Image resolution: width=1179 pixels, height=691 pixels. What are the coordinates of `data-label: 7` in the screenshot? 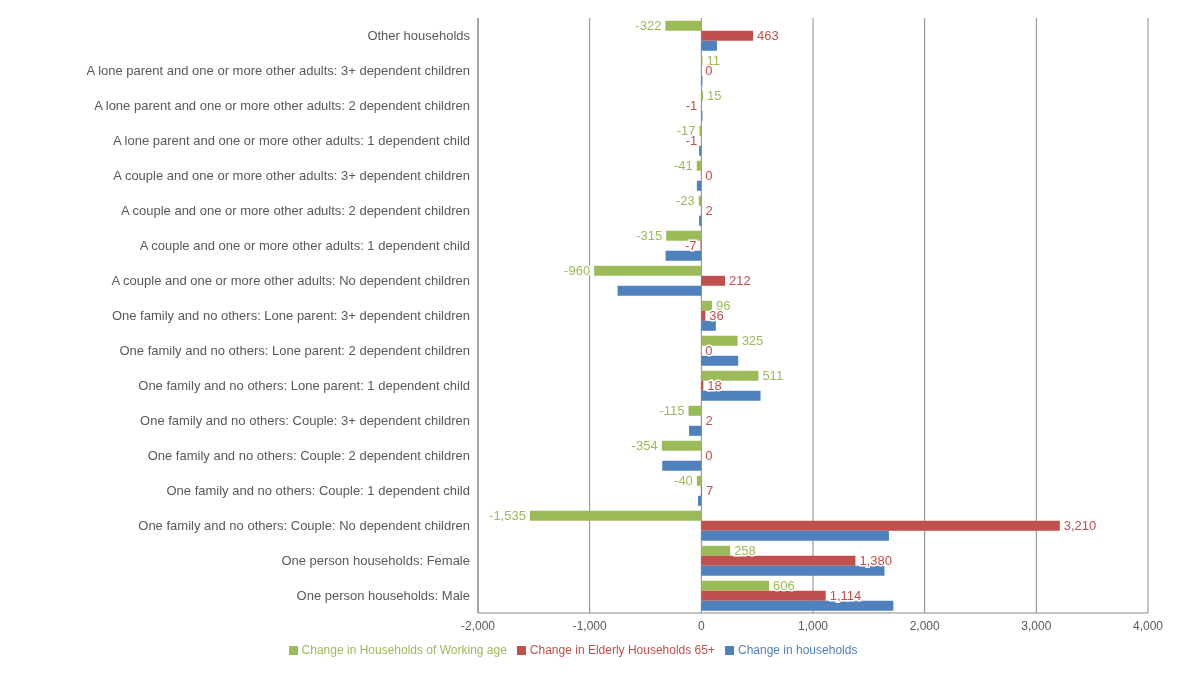 It's located at (710, 491).